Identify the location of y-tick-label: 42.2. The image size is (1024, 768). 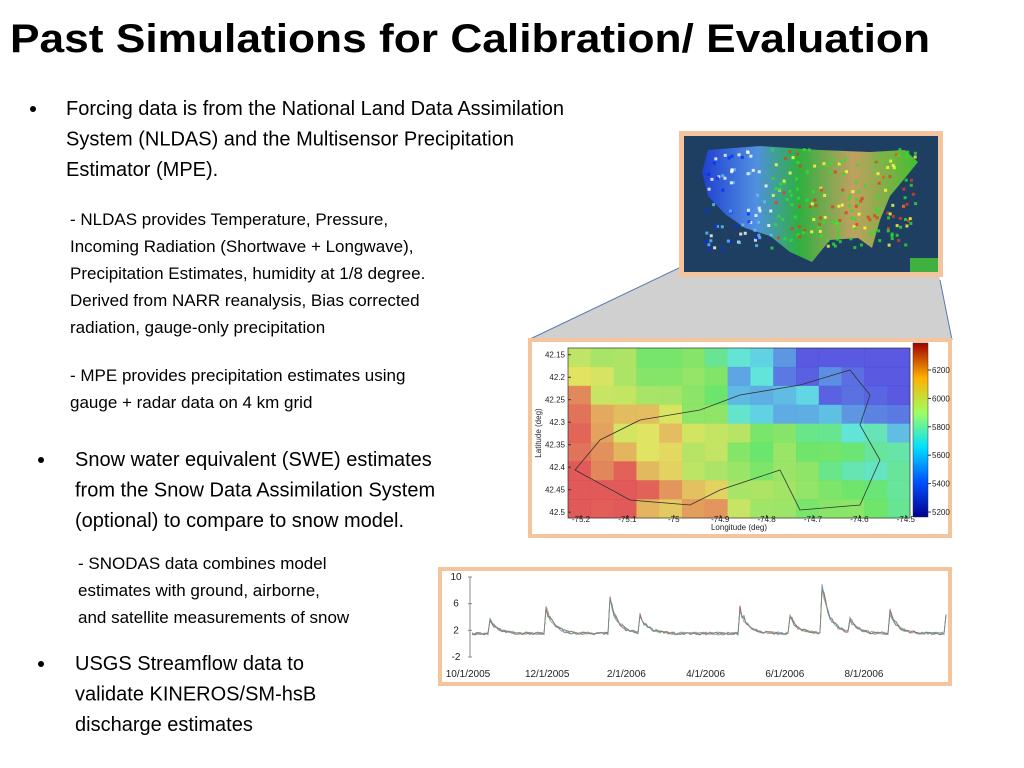
(557, 377).